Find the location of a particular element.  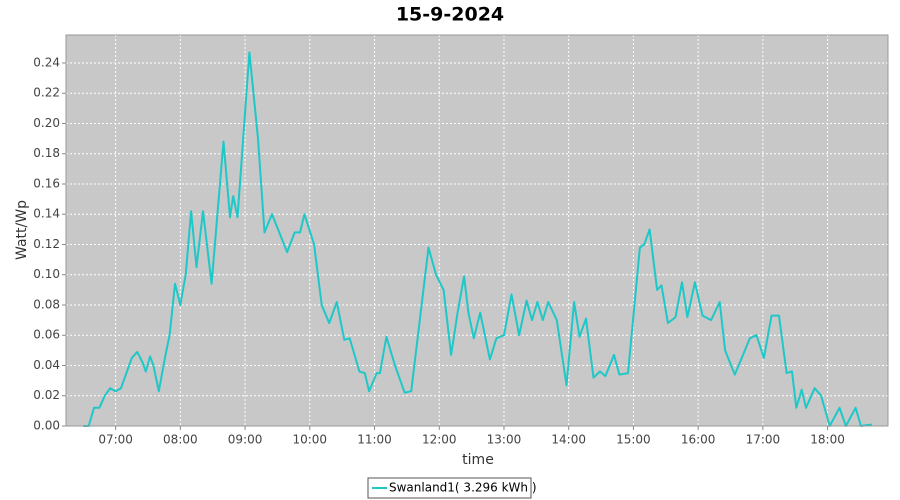

y-tick-label: 0.22 is located at coordinates (46, 93).